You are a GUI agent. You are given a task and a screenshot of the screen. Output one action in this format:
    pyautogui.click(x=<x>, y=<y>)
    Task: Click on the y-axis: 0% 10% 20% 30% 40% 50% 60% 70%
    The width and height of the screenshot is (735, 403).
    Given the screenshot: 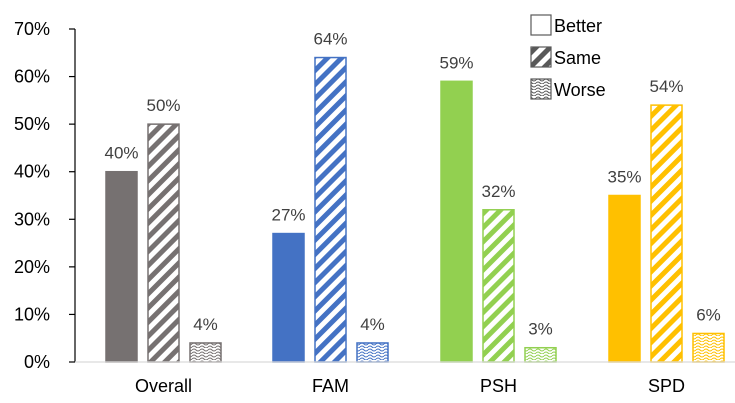 What is the action you would take?
    pyautogui.click(x=45, y=195)
    